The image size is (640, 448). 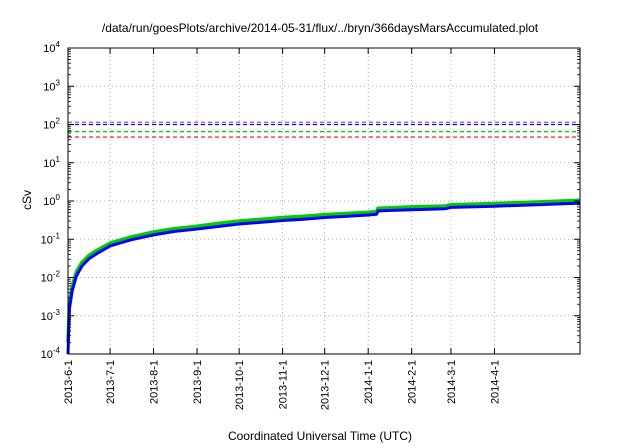 I want to click on y-tick-label: 10⁰, so click(x=51, y=200).